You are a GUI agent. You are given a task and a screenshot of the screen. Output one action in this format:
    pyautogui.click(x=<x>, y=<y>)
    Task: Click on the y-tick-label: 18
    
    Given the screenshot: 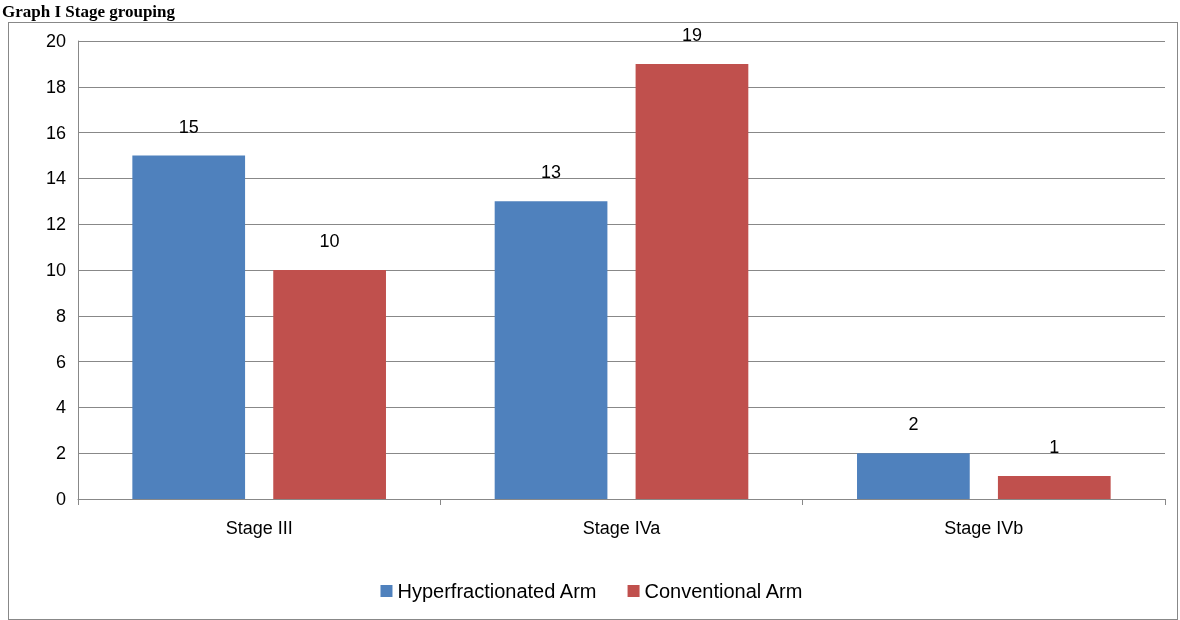 What is the action you would take?
    pyautogui.click(x=55, y=86)
    